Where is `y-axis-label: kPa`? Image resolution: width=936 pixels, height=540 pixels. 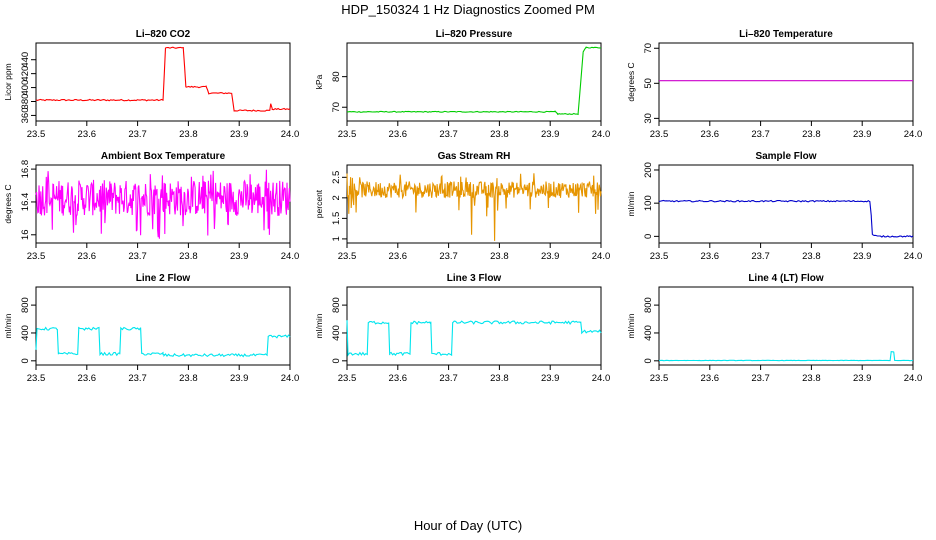 y-axis-label: kPa is located at coordinates (319, 81).